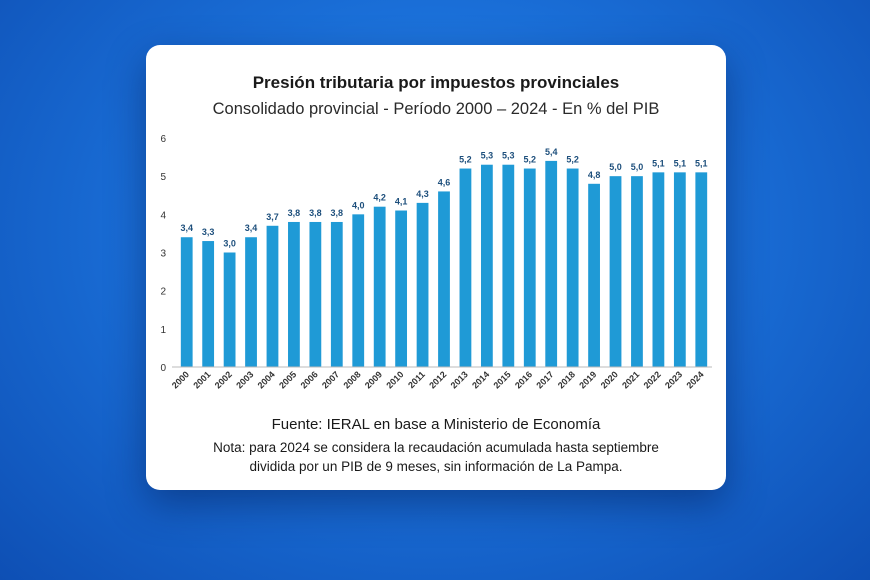 This screenshot has height=580, width=870. I want to click on x-tick-label: 2000, so click(180, 379).